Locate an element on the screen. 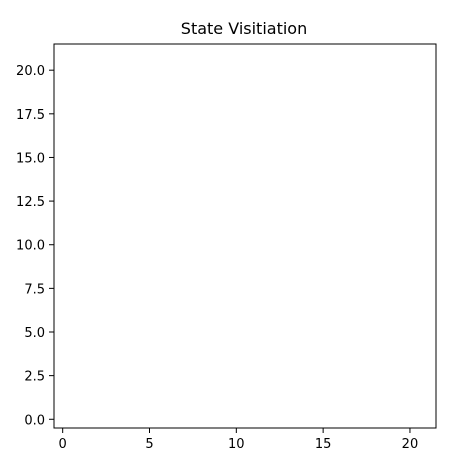 The width and height of the screenshot is (458, 467). y-tick-label: 15.0 is located at coordinates (30, 158).